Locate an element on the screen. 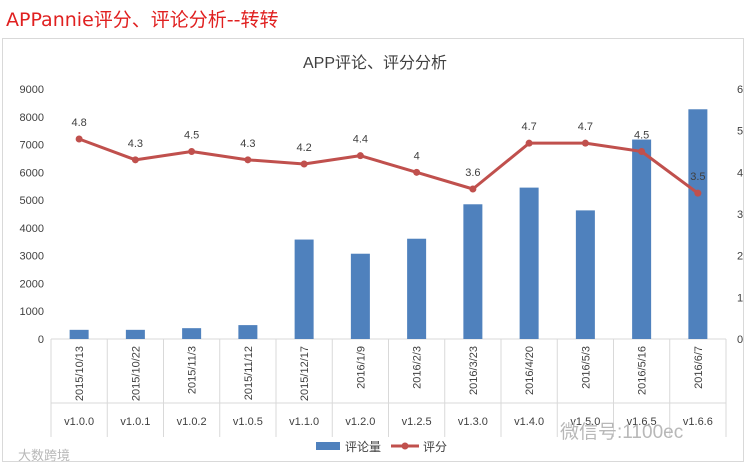 This screenshot has width=750, height=466. y-right-tick-label: 5 is located at coordinates (740, 132).